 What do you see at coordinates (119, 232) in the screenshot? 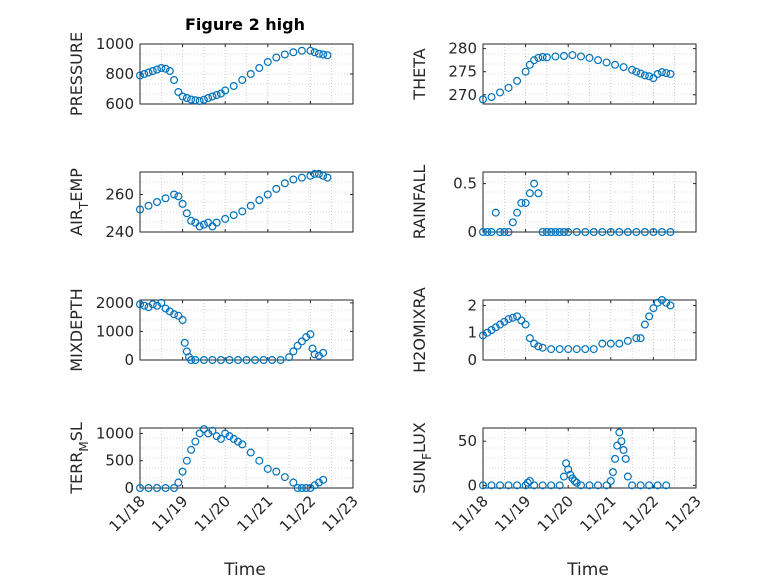
I see `y-tick-label: 240` at bounding box center [119, 232].